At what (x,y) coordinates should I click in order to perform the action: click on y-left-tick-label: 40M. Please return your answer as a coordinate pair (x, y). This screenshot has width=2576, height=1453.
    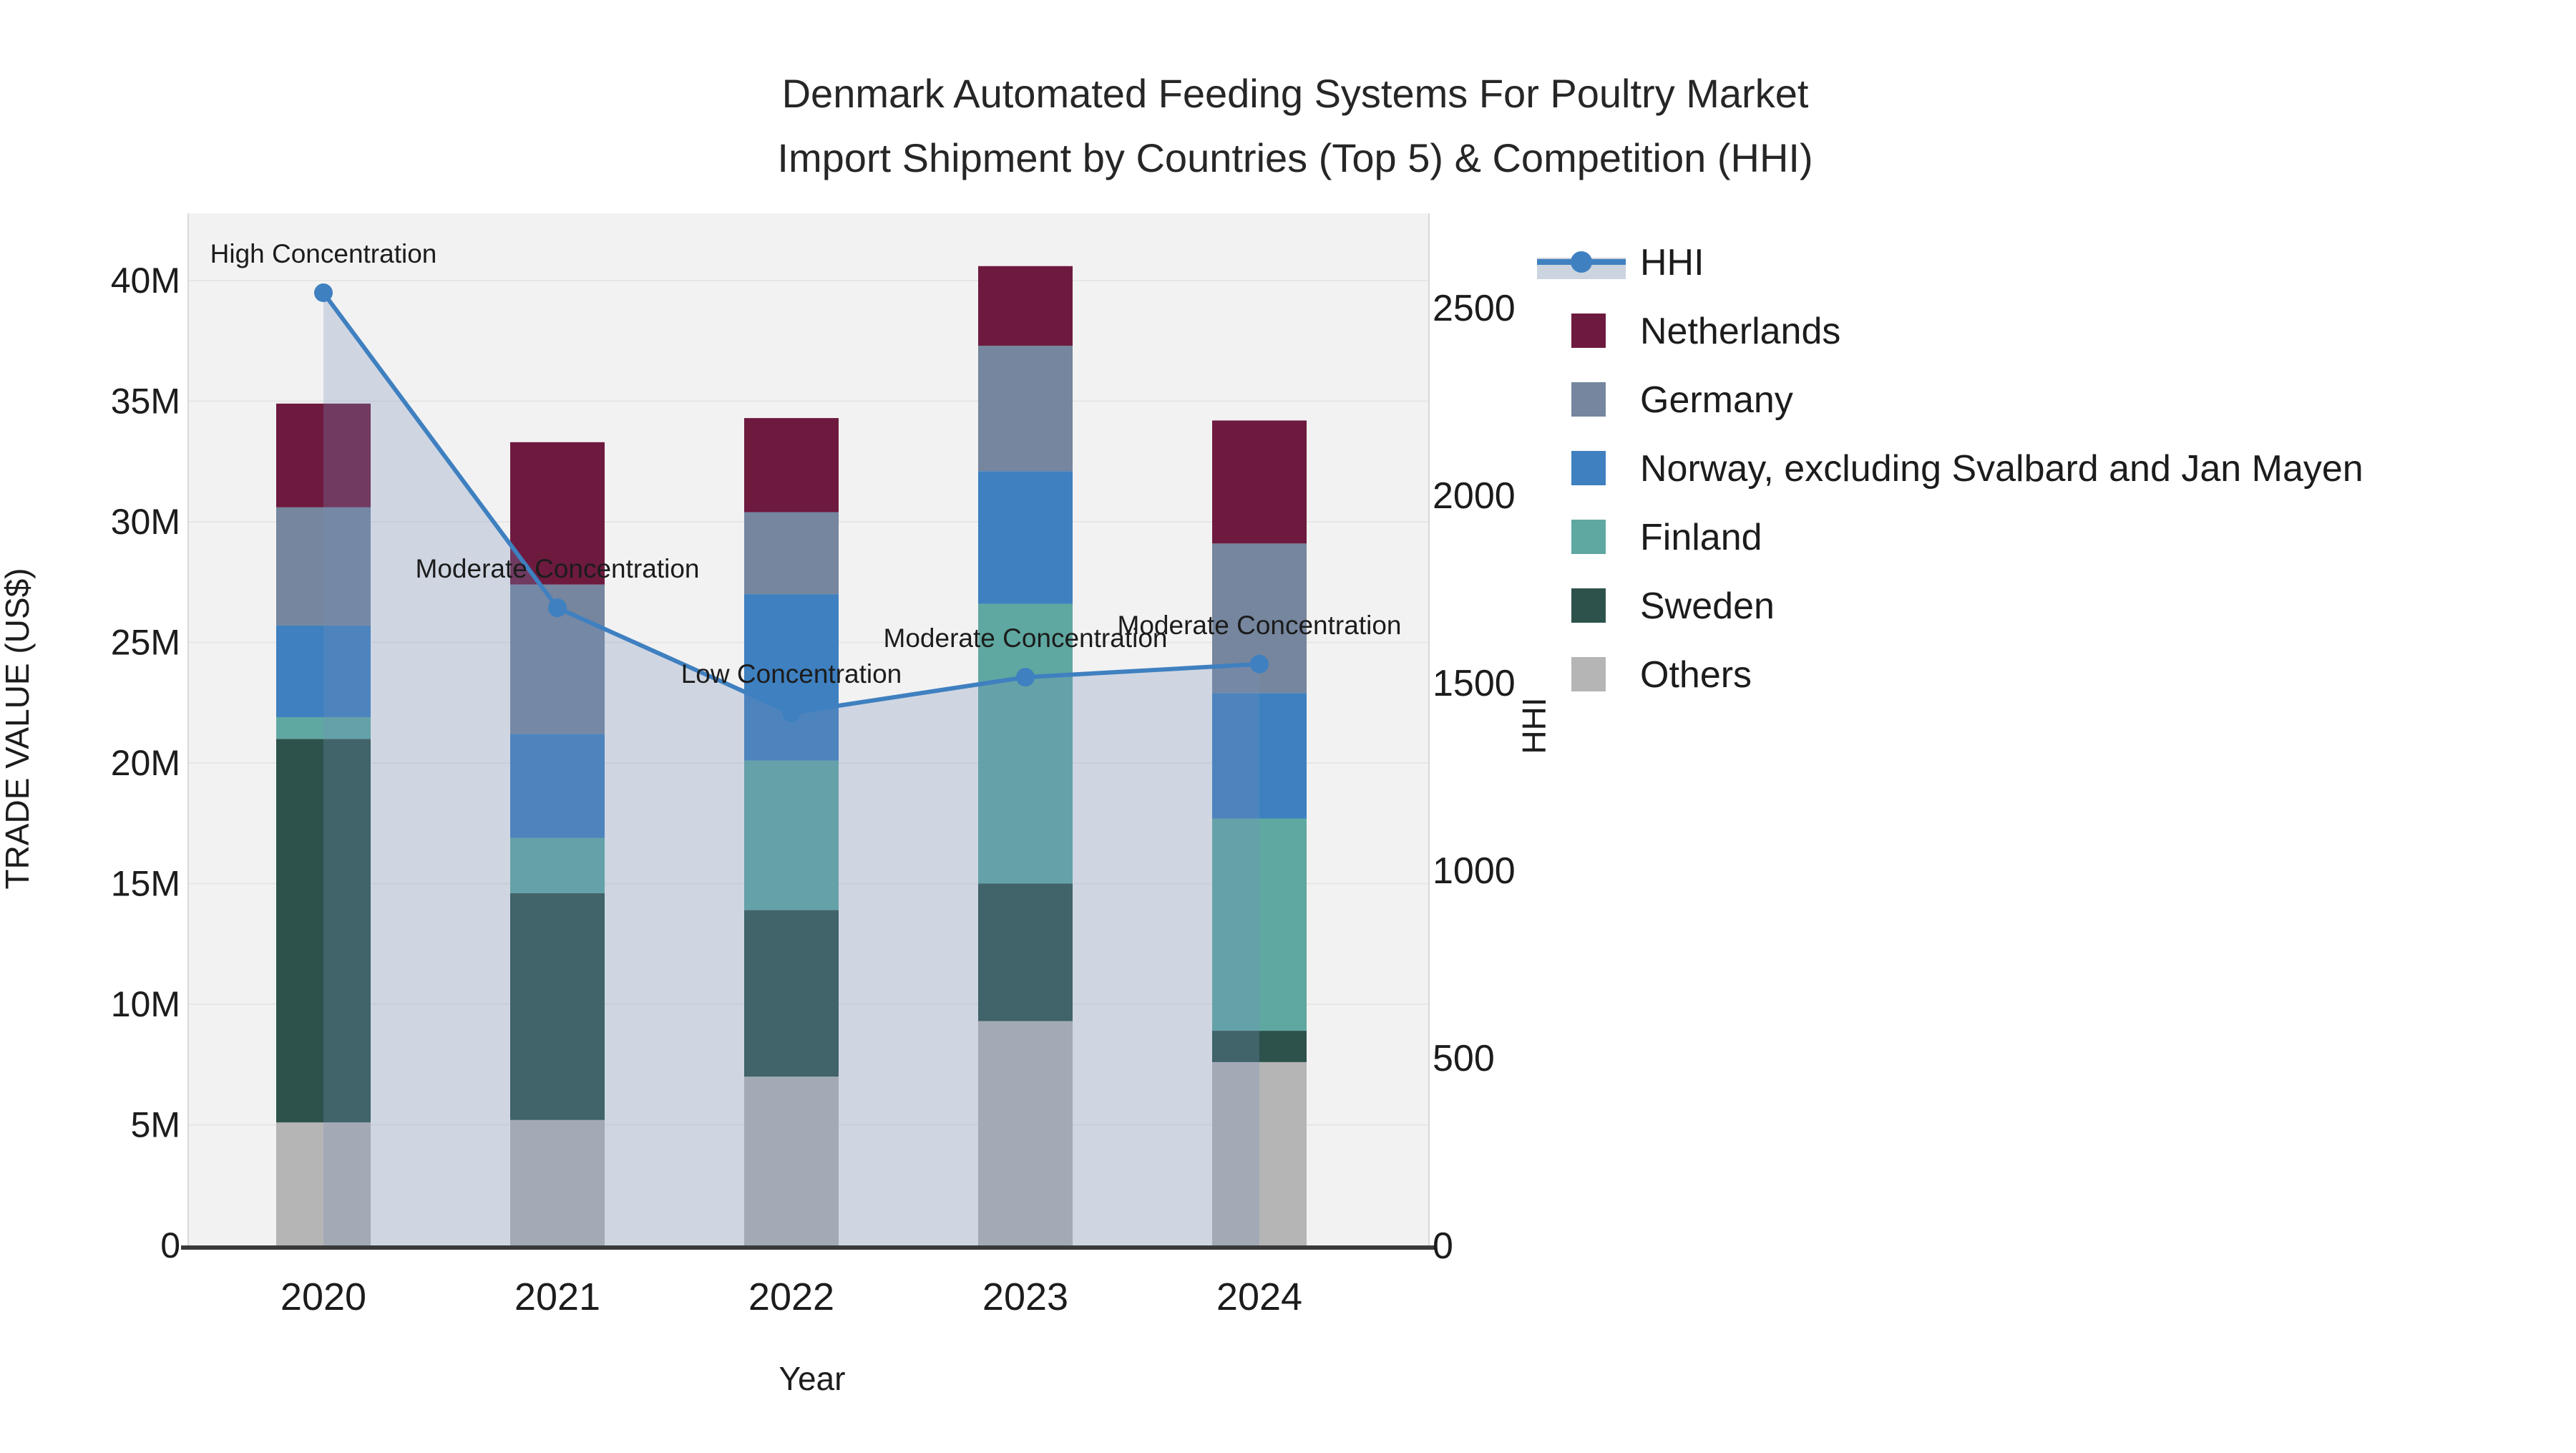
    Looking at the image, I should click on (145, 281).